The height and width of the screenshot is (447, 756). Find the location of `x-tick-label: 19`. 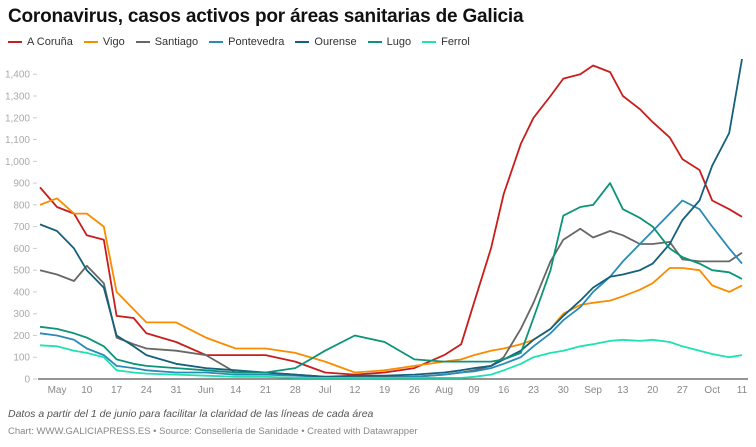

x-tick-label: 19 is located at coordinates (385, 390).